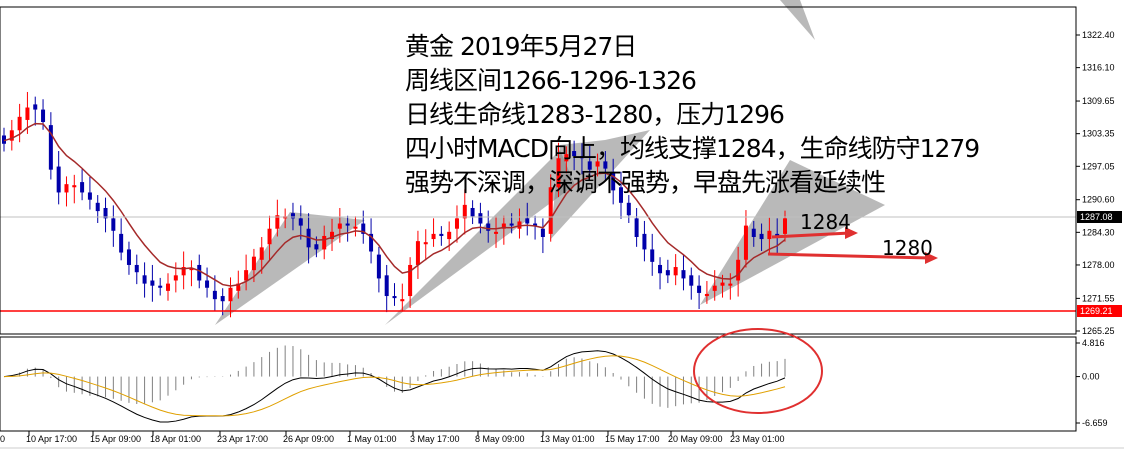 Image resolution: width=1124 pixels, height=458 pixels. What do you see at coordinates (692, 148) in the screenshot?
I see `annotation-4h-macd: 四小时MACD向上，均线支撑1284，生命线防守1279` at bounding box center [692, 148].